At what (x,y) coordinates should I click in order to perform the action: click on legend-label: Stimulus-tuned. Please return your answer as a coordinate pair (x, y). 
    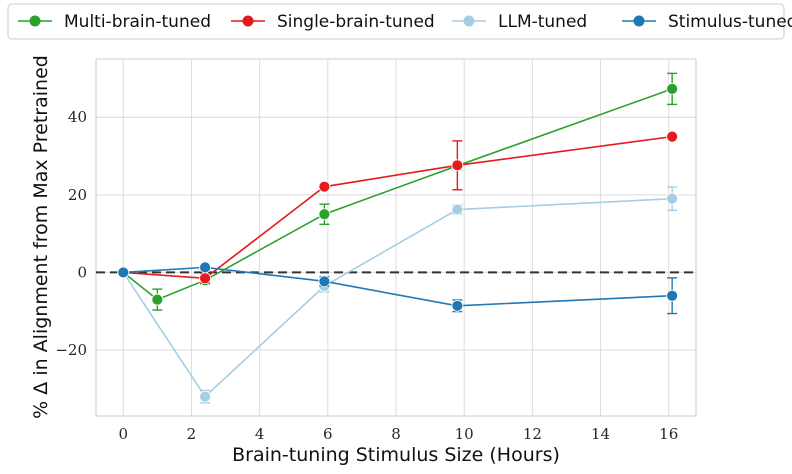
    Looking at the image, I should click on (730, 22).